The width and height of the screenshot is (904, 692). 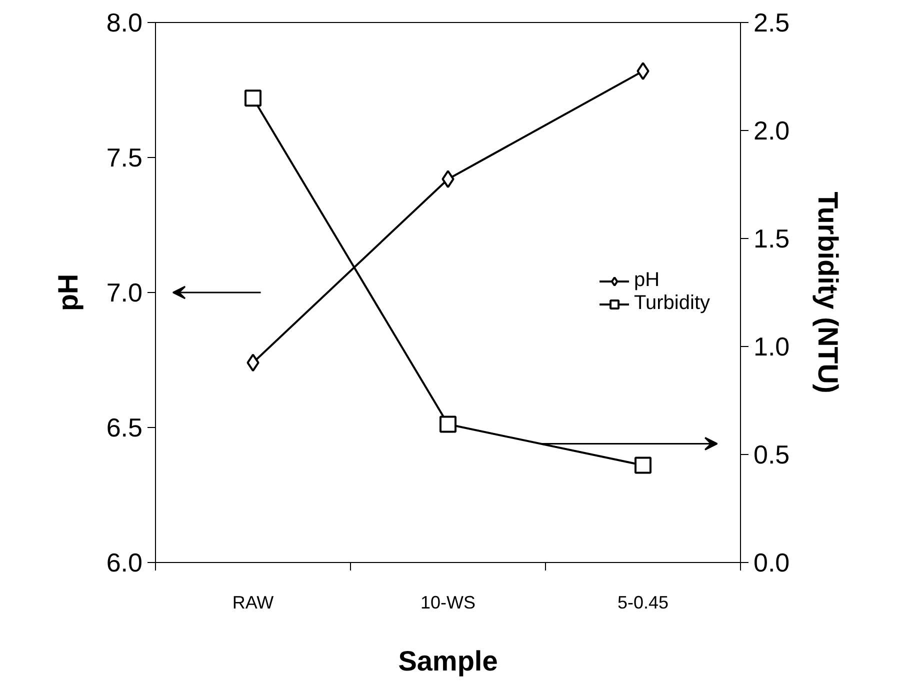 What do you see at coordinates (124, 293) in the screenshot?
I see `y-tick-label: 7.0` at bounding box center [124, 293].